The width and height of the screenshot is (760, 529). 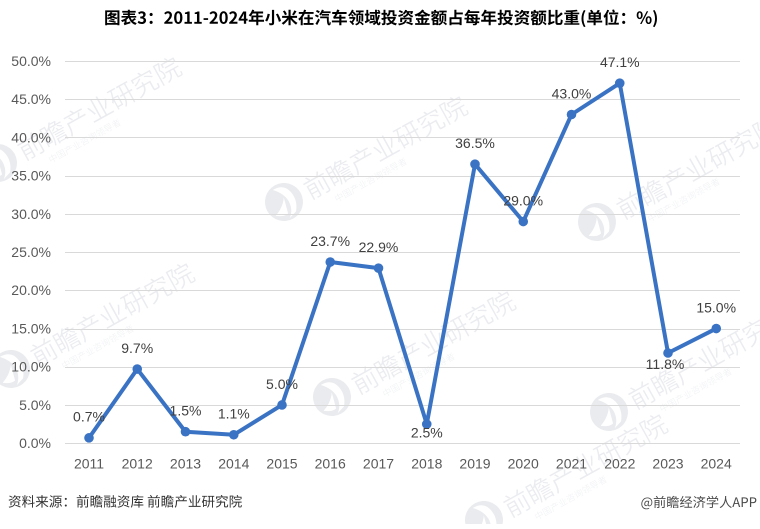 What do you see at coordinates (379, 247) in the screenshot?
I see `svg-text: 22.9%` at bounding box center [379, 247].